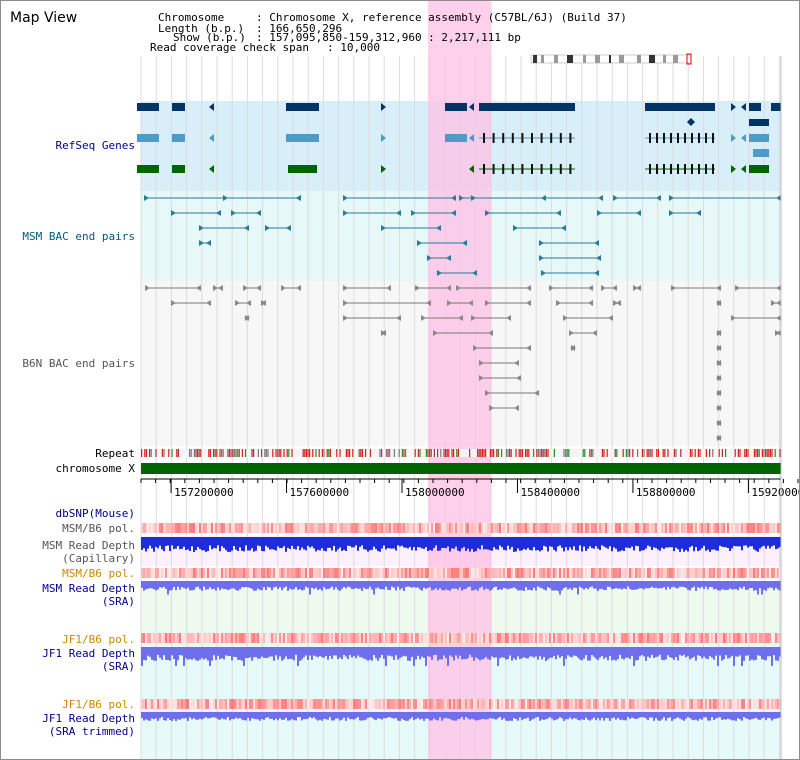 The height and width of the screenshot is (760, 800). I want to click on jf1-b6-pol-label-2: JF1/B6 pol., so click(98, 704).